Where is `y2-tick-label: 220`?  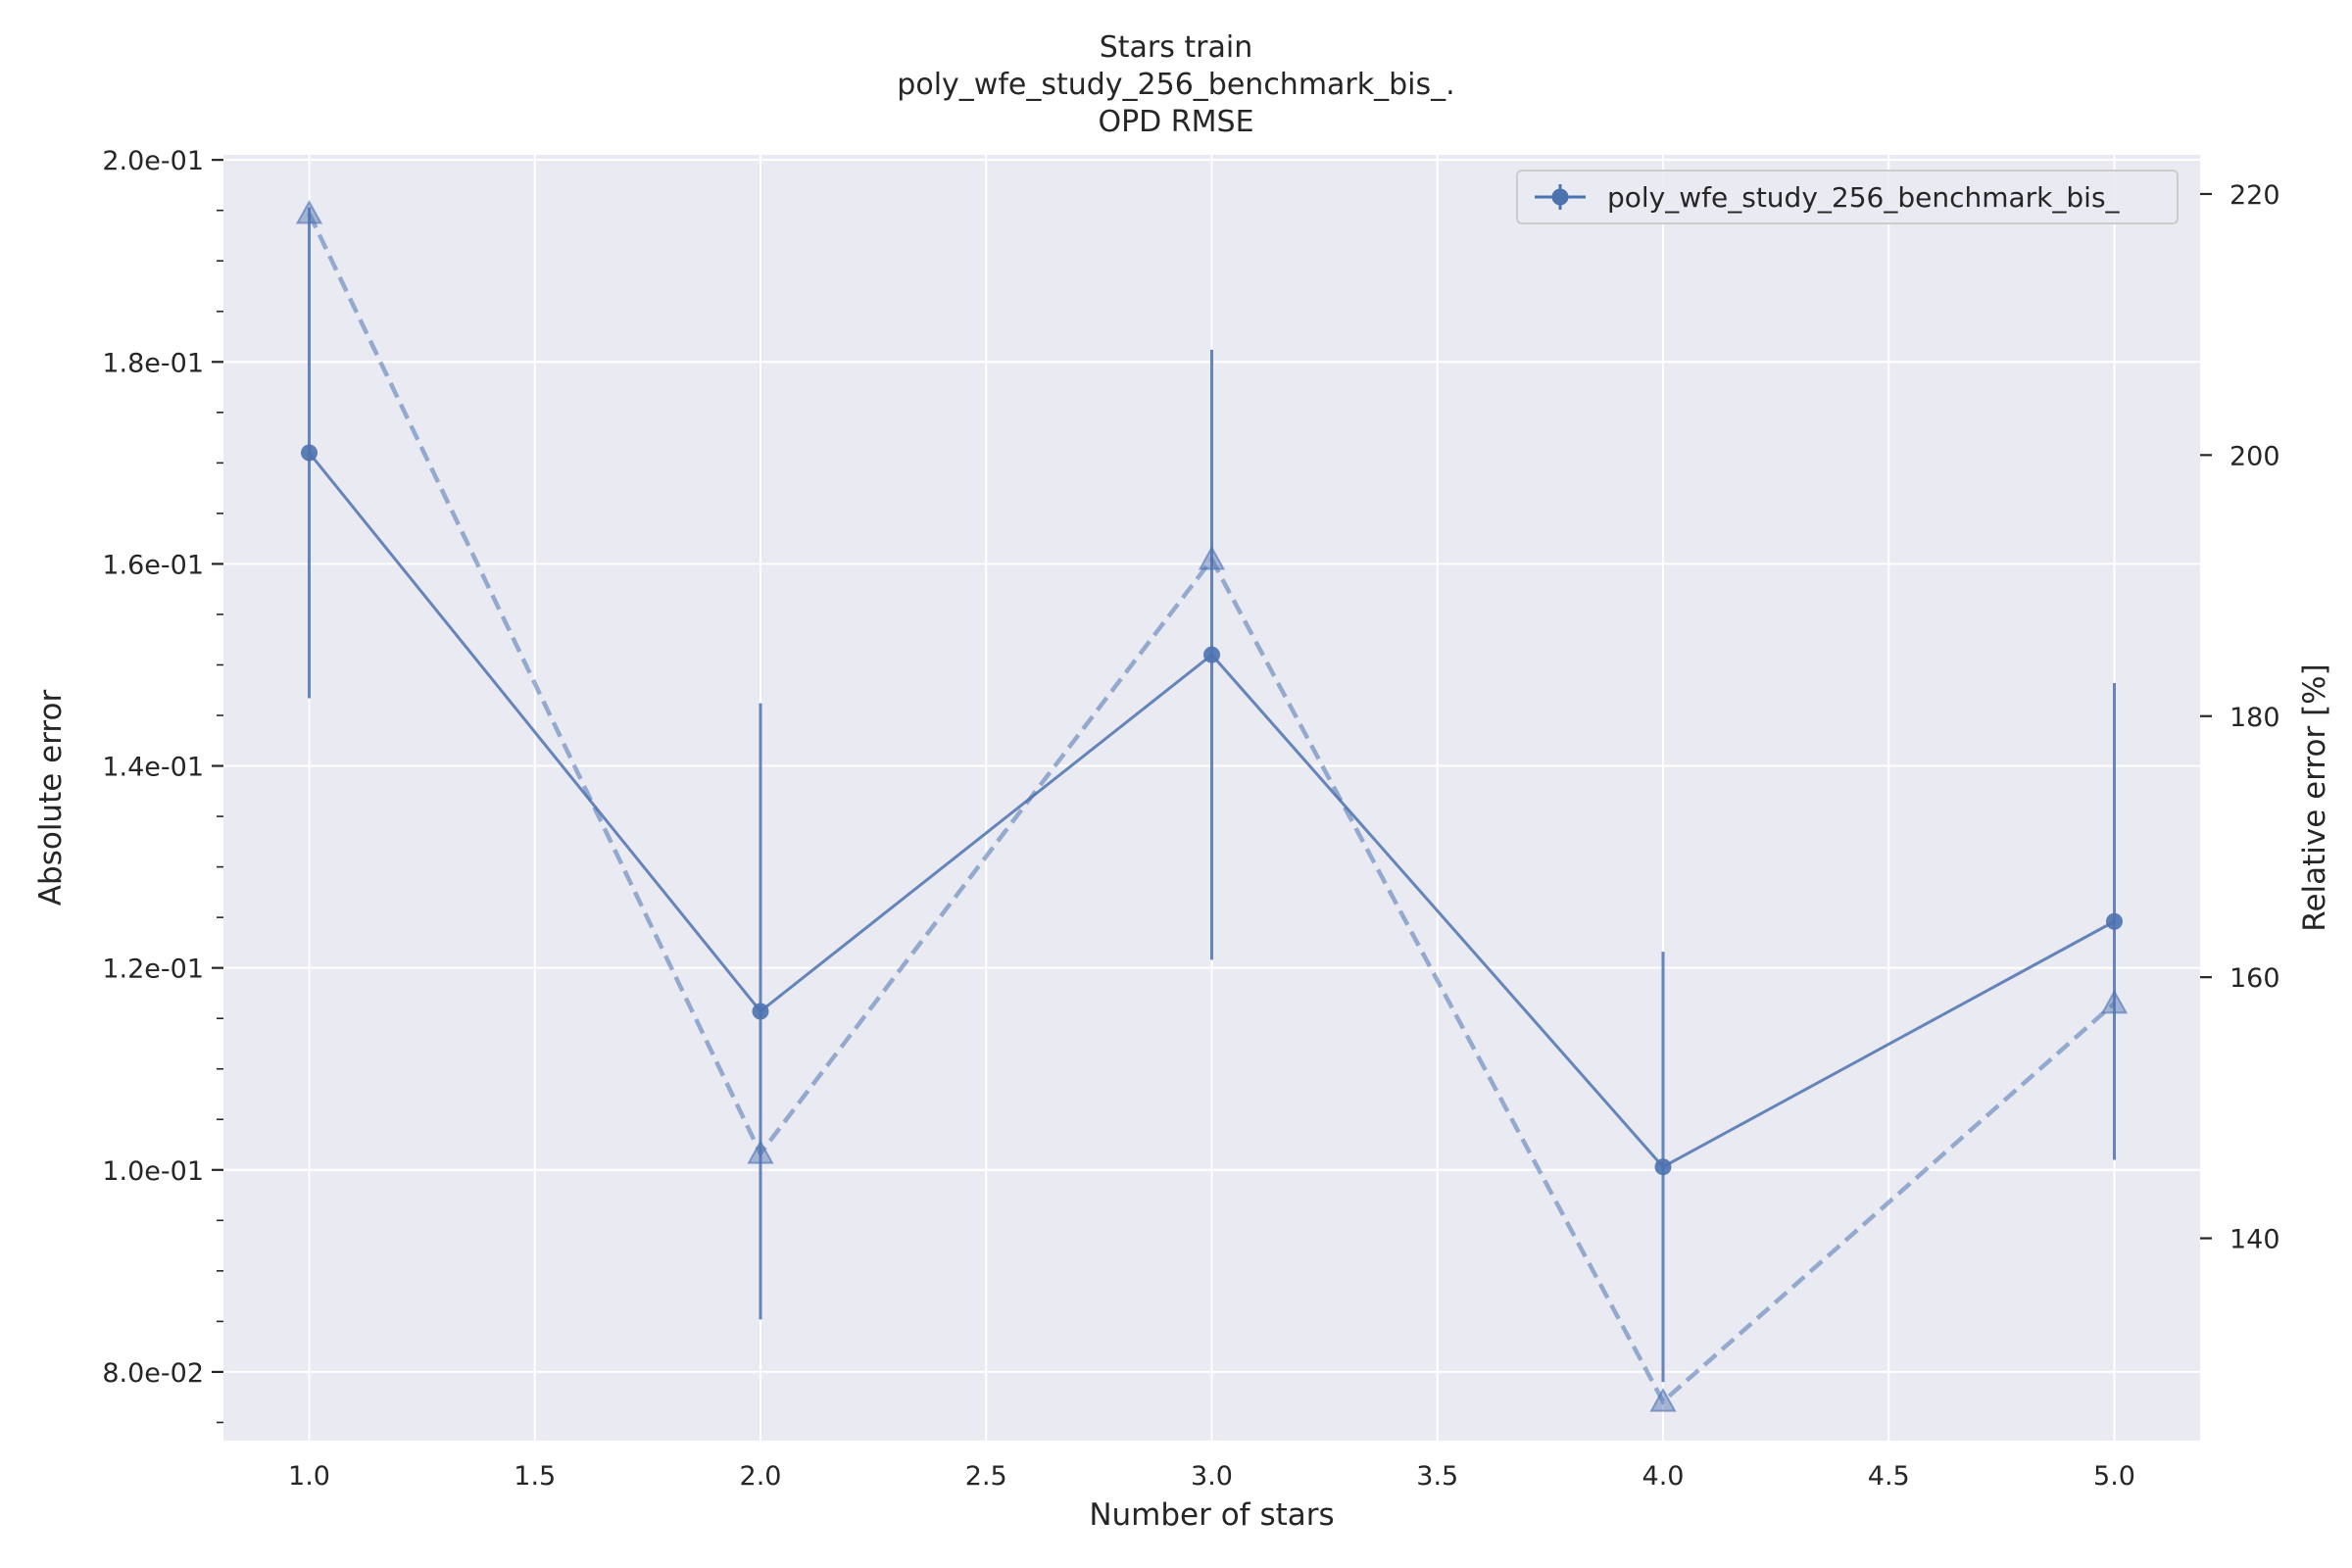
y2-tick-label: 220 is located at coordinates (2255, 195).